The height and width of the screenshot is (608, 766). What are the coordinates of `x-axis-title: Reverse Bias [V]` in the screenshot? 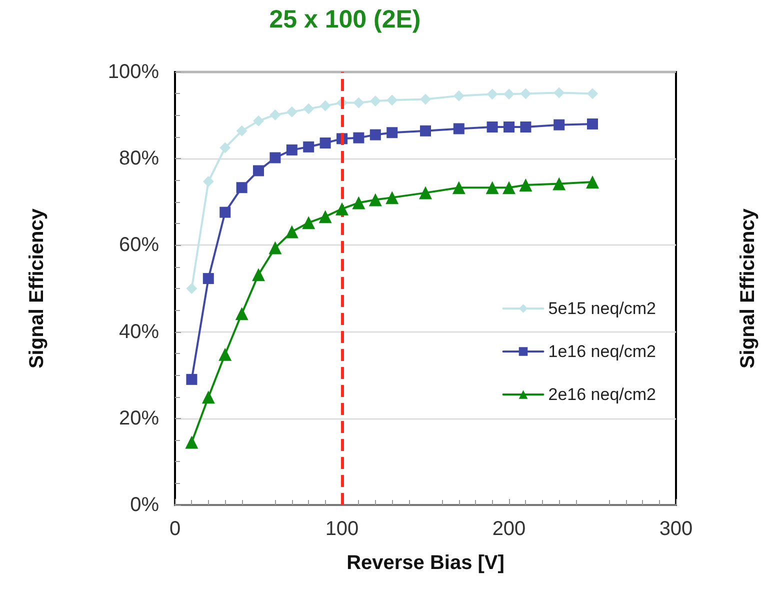 It's located at (425, 563).